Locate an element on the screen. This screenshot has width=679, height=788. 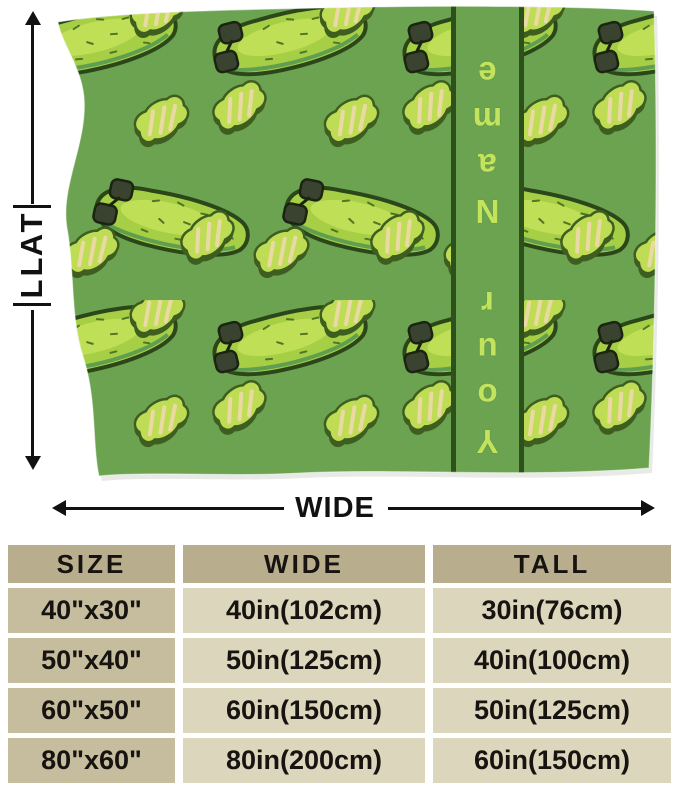
table-cell-size: 80"x60" is located at coordinates (91, 760).